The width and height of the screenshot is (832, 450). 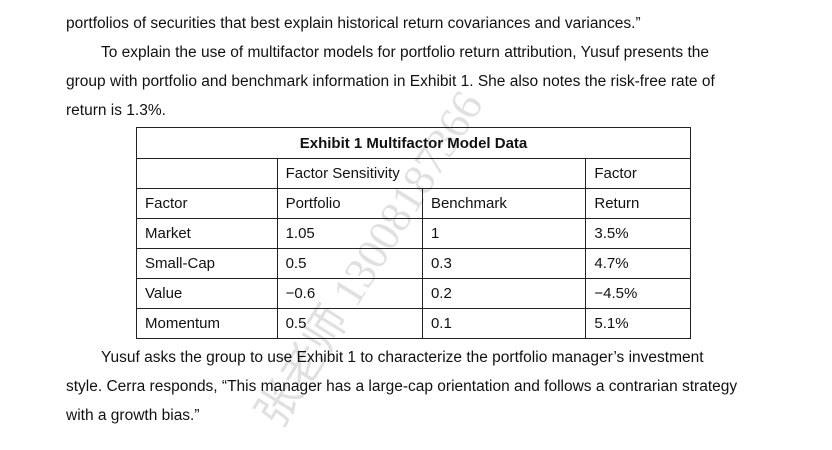 I want to click on table-row: Small-Cap 0.5 0.3 4.7%, so click(x=413, y=263).